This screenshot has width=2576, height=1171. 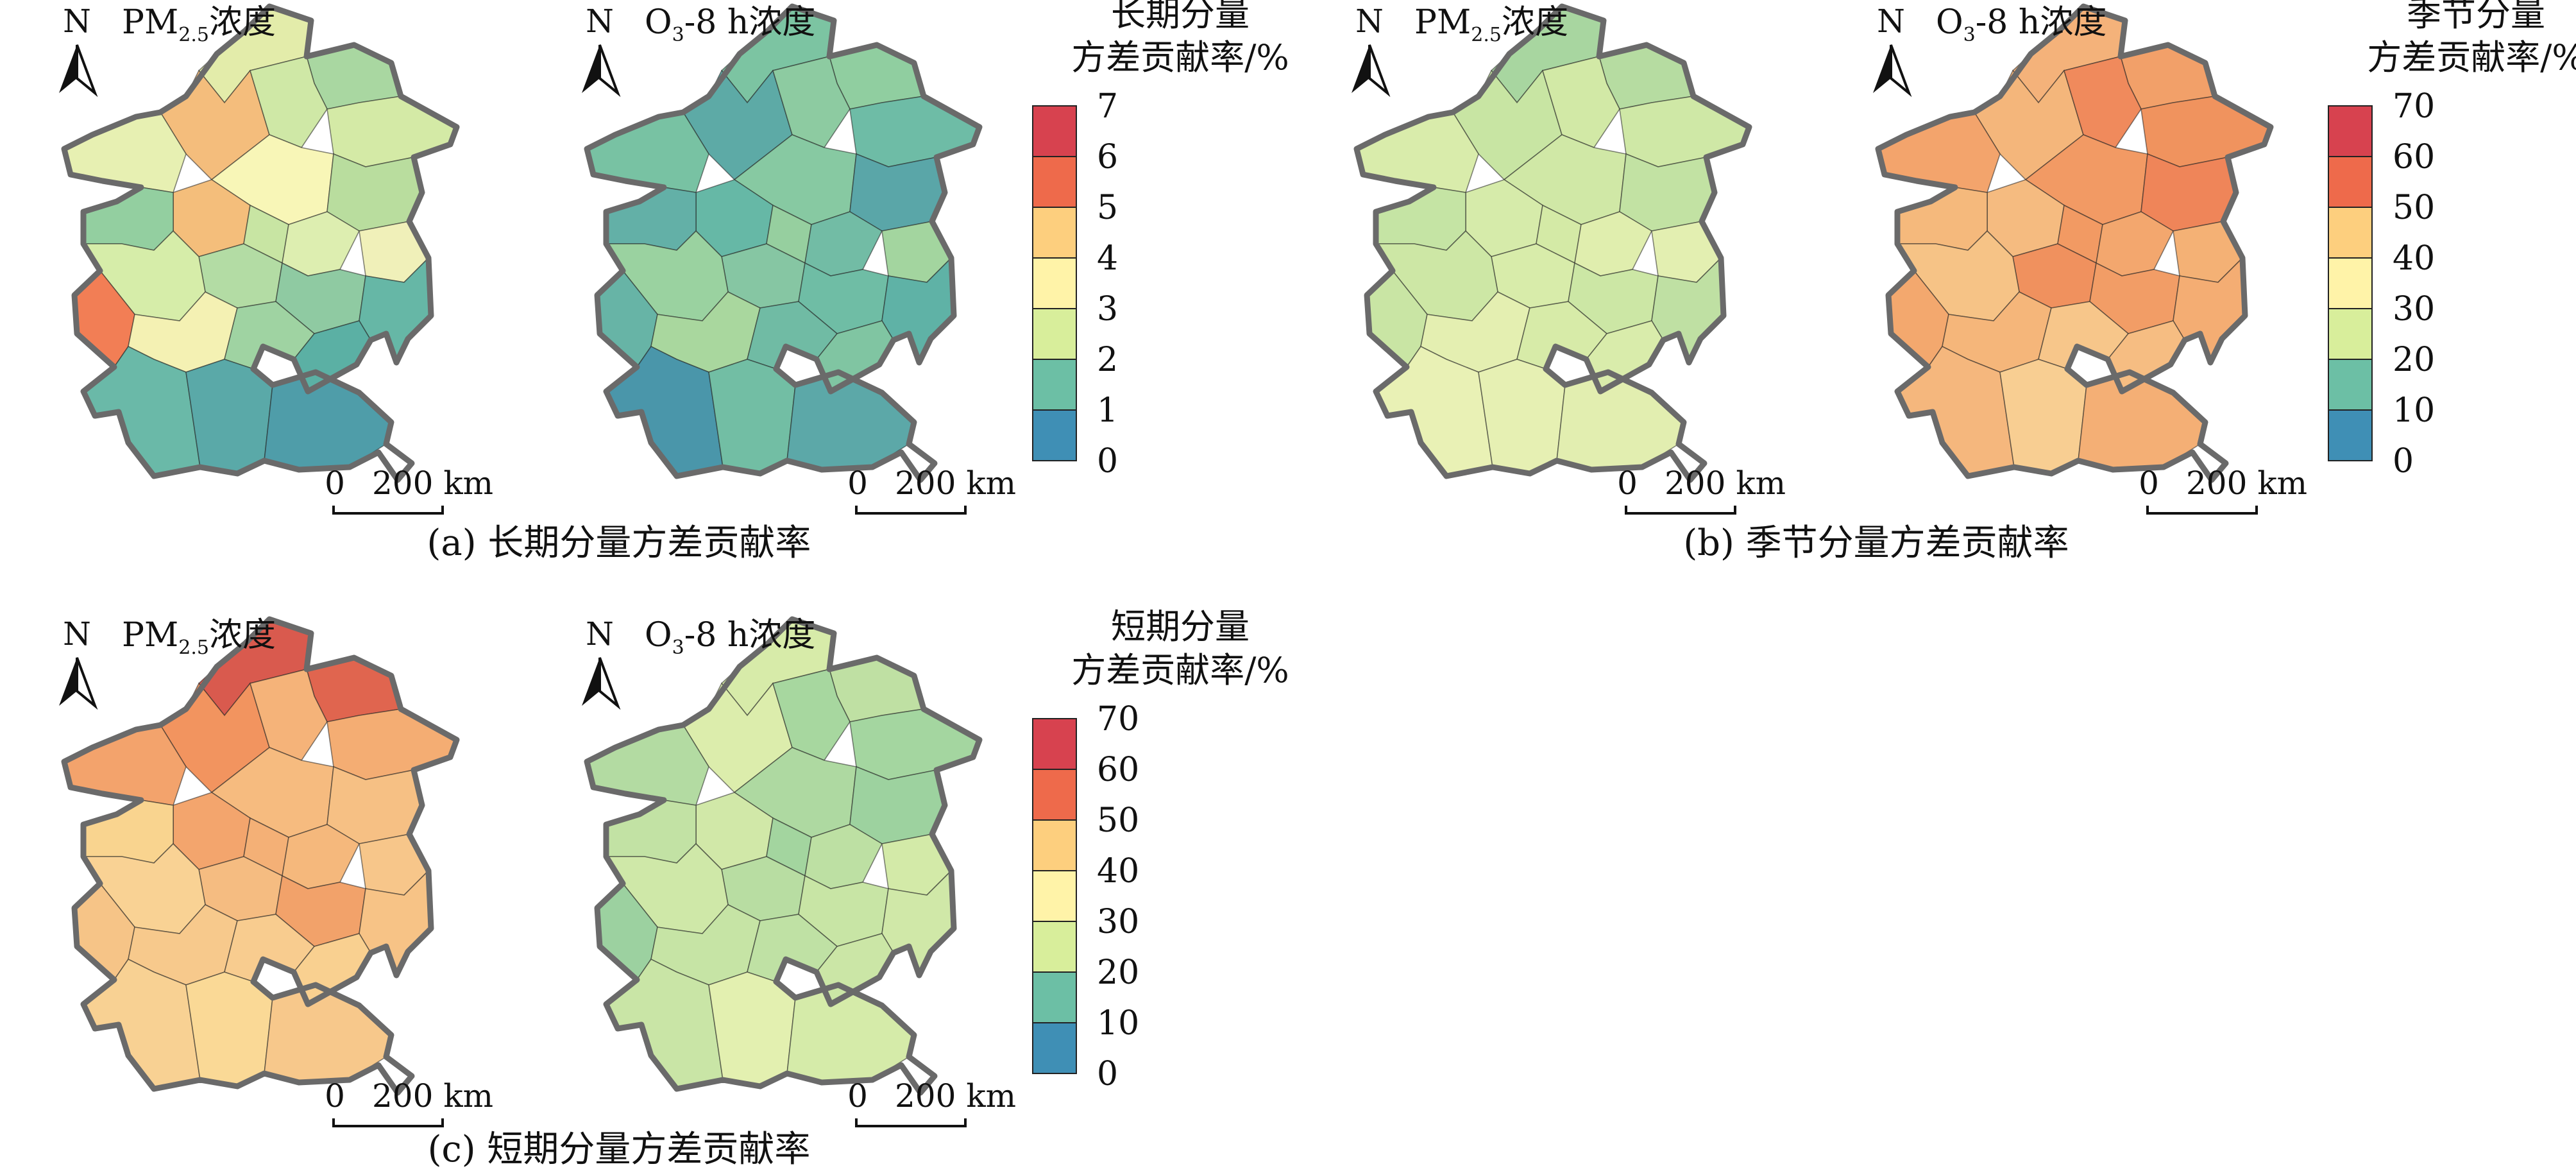 I want to click on panel-c-o3-map-shapes, so click(x=783, y=856).